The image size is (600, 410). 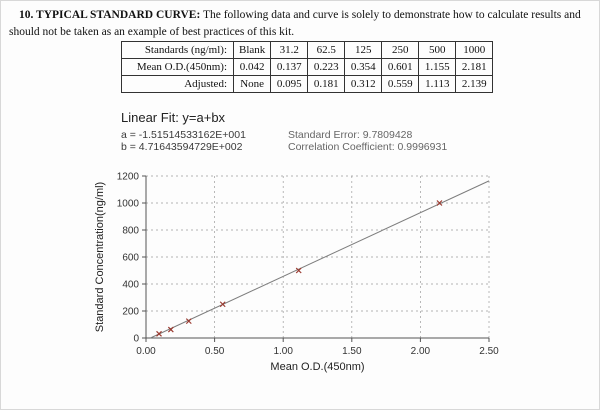 What do you see at coordinates (437, 84) in the screenshot?
I see `table-cell: 1.113` at bounding box center [437, 84].